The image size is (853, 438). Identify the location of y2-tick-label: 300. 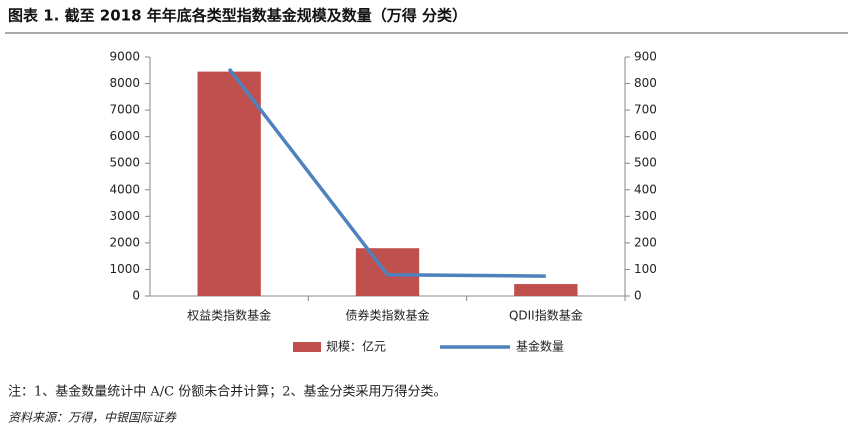
(645, 216).